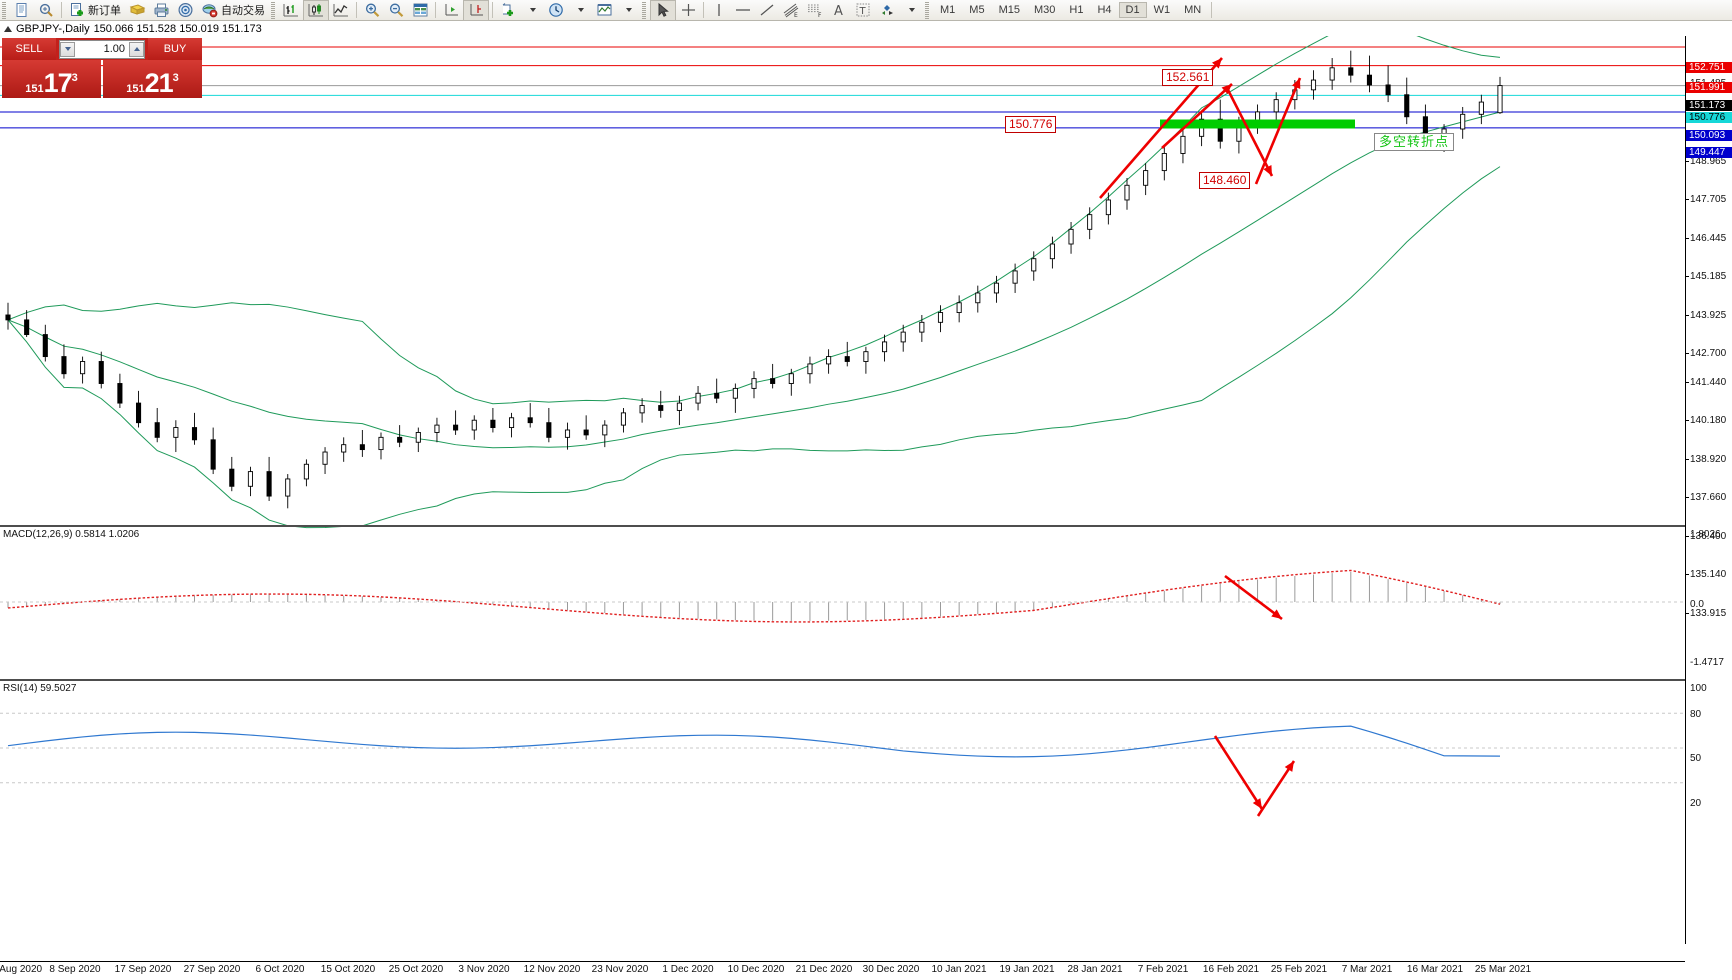 The image size is (1732, 980). Describe the element at coordinates (46, 10) in the screenshot. I see `profiles-icon` at that location.